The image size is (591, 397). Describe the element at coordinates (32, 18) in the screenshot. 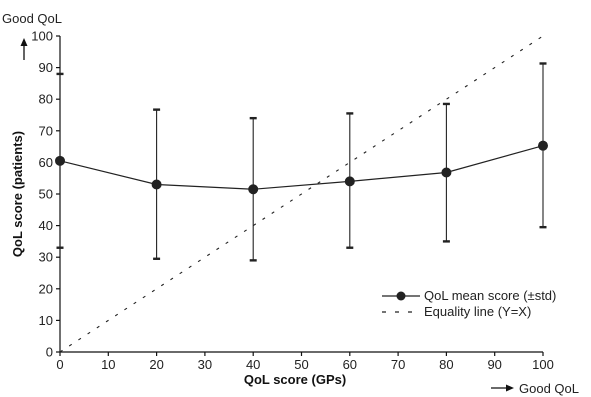

I see `top-left-annotation: Good QoL` at that location.